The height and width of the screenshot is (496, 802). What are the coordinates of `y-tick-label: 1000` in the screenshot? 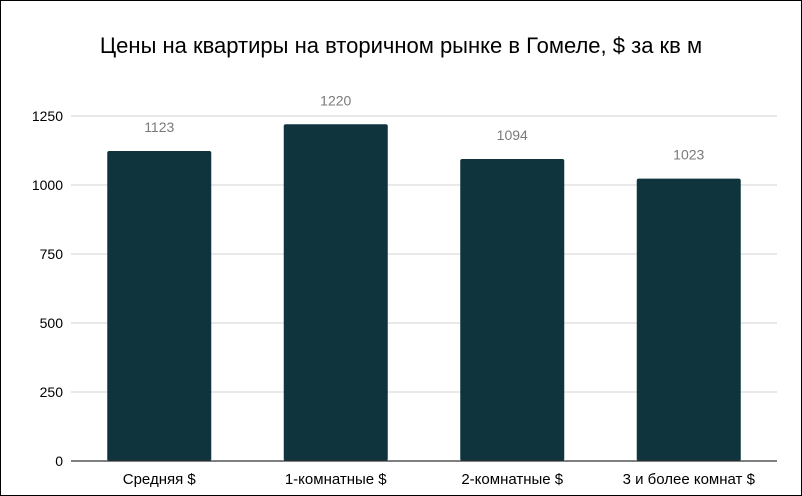 It's located at (47, 185).